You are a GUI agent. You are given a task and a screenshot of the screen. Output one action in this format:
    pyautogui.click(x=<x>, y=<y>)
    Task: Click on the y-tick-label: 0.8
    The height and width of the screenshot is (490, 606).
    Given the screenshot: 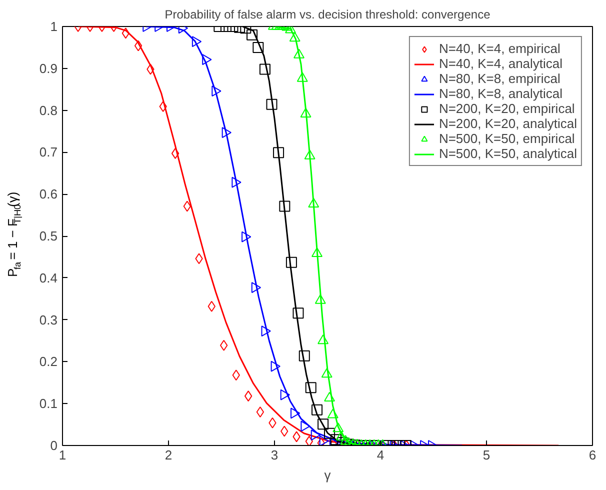 What is the action you would take?
    pyautogui.click(x=48, y=110)
    